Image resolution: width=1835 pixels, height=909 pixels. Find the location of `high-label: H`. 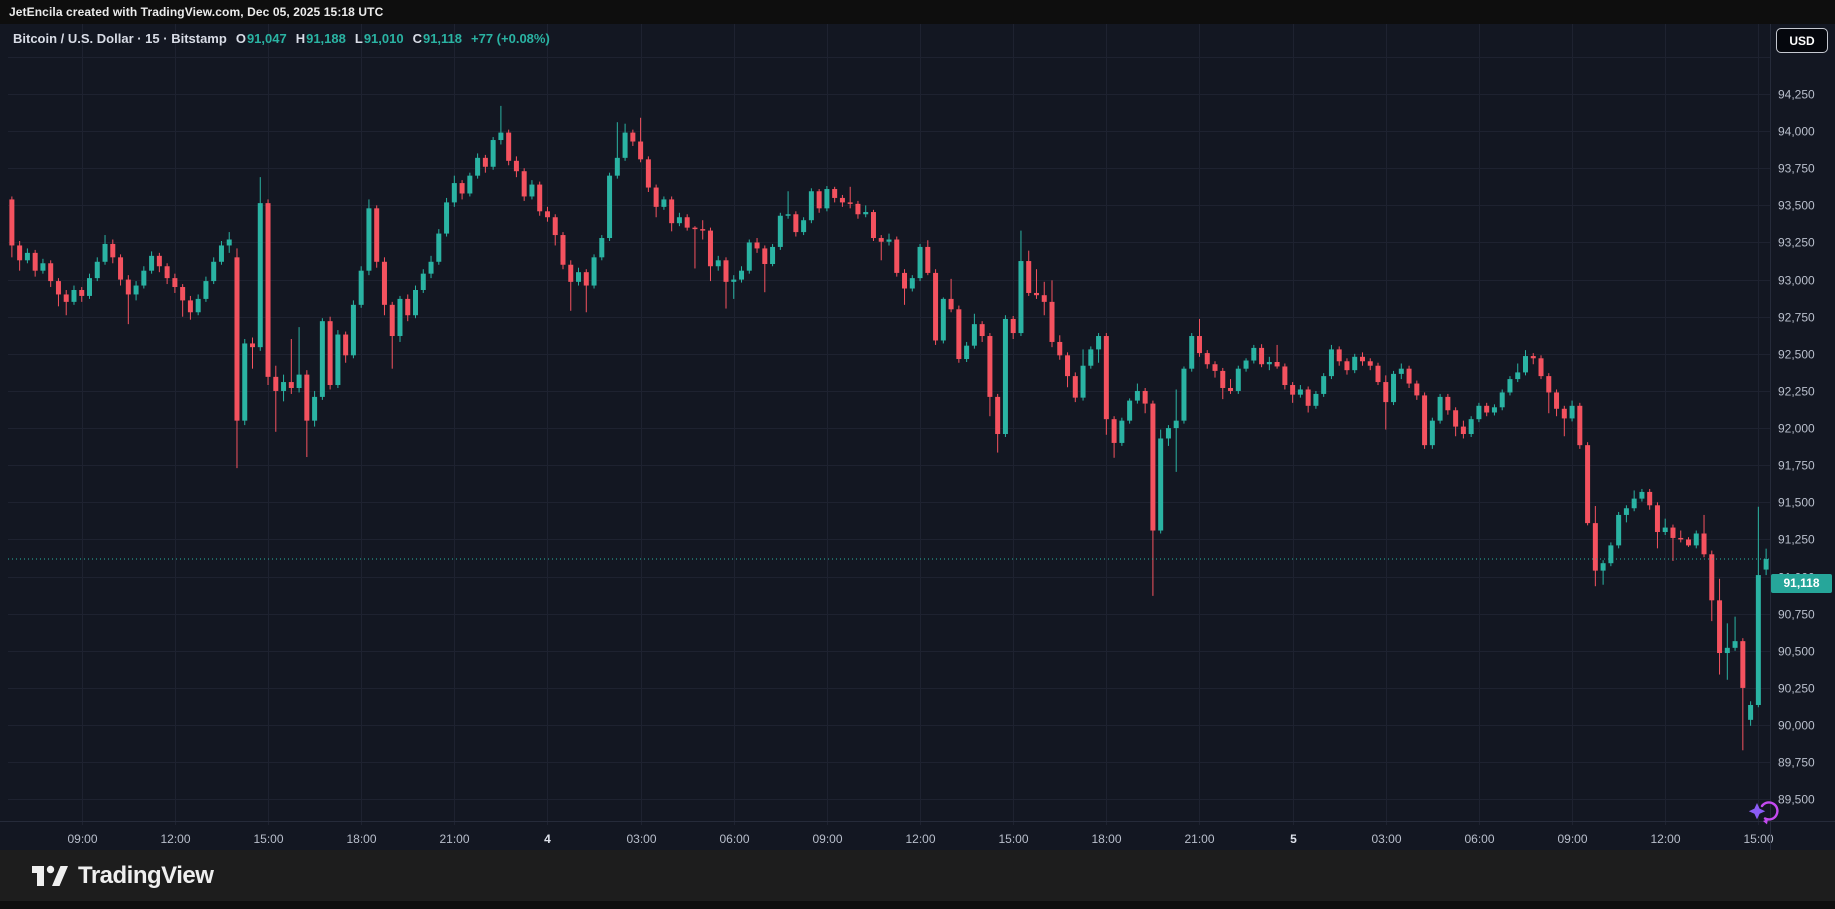

high-label: H is located at coordinates (300, 38).